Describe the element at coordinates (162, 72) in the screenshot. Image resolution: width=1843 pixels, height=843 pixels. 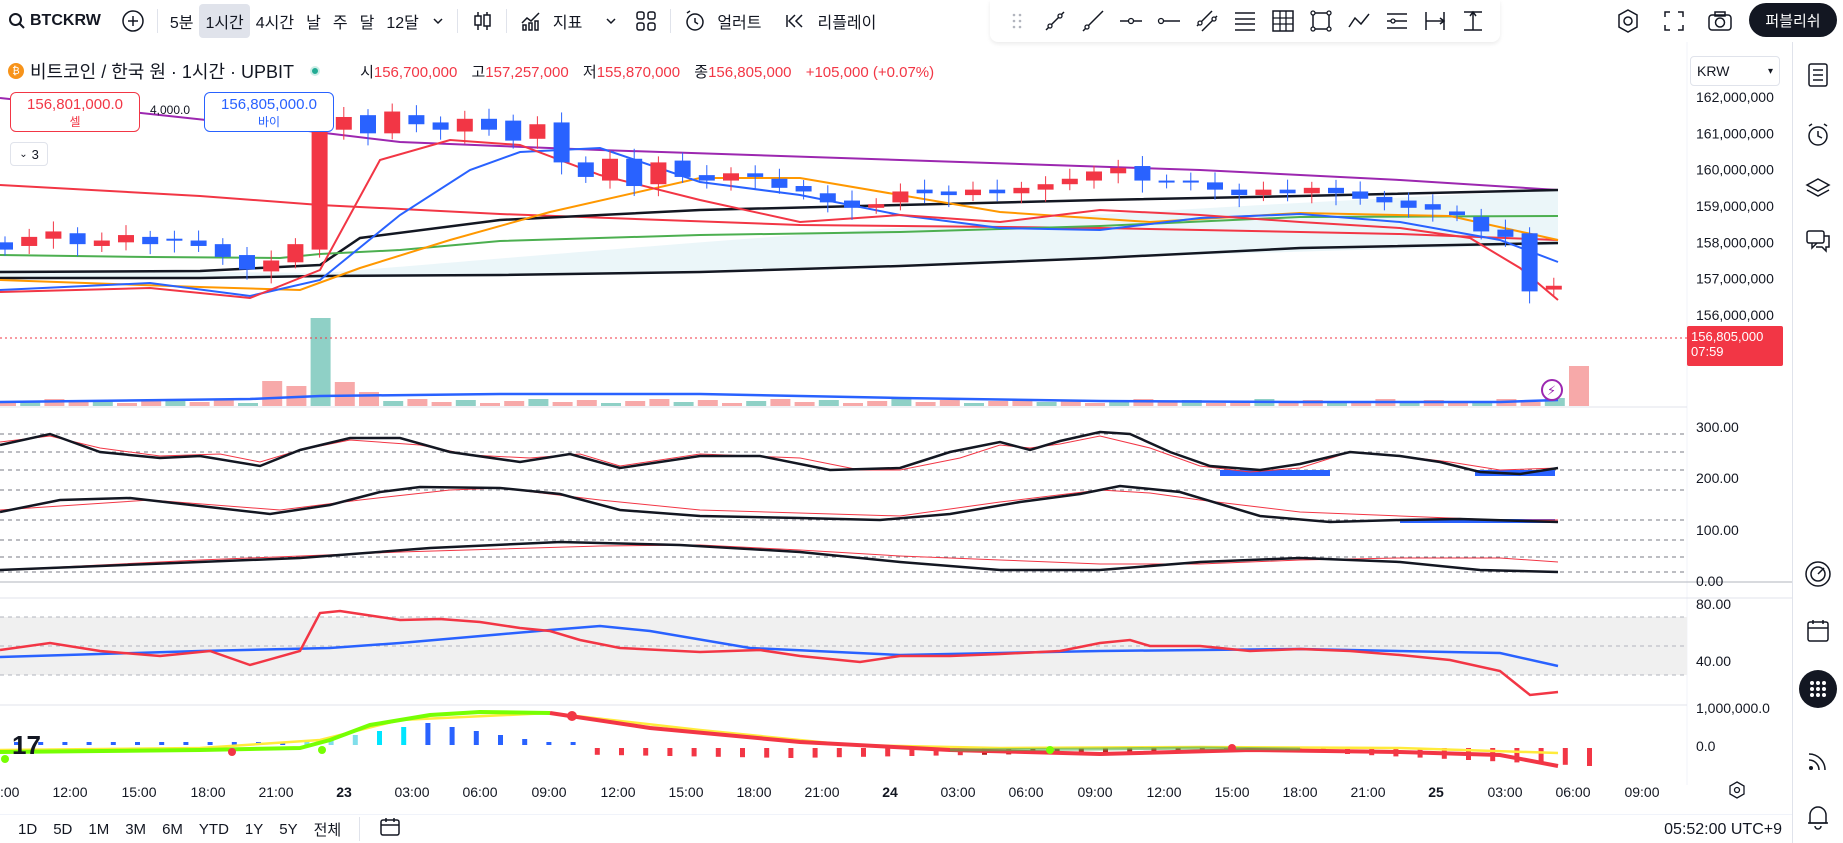
I see `legend-title: 비트코인 / 한국 원 · 1시간 · UPBIT` at that location.